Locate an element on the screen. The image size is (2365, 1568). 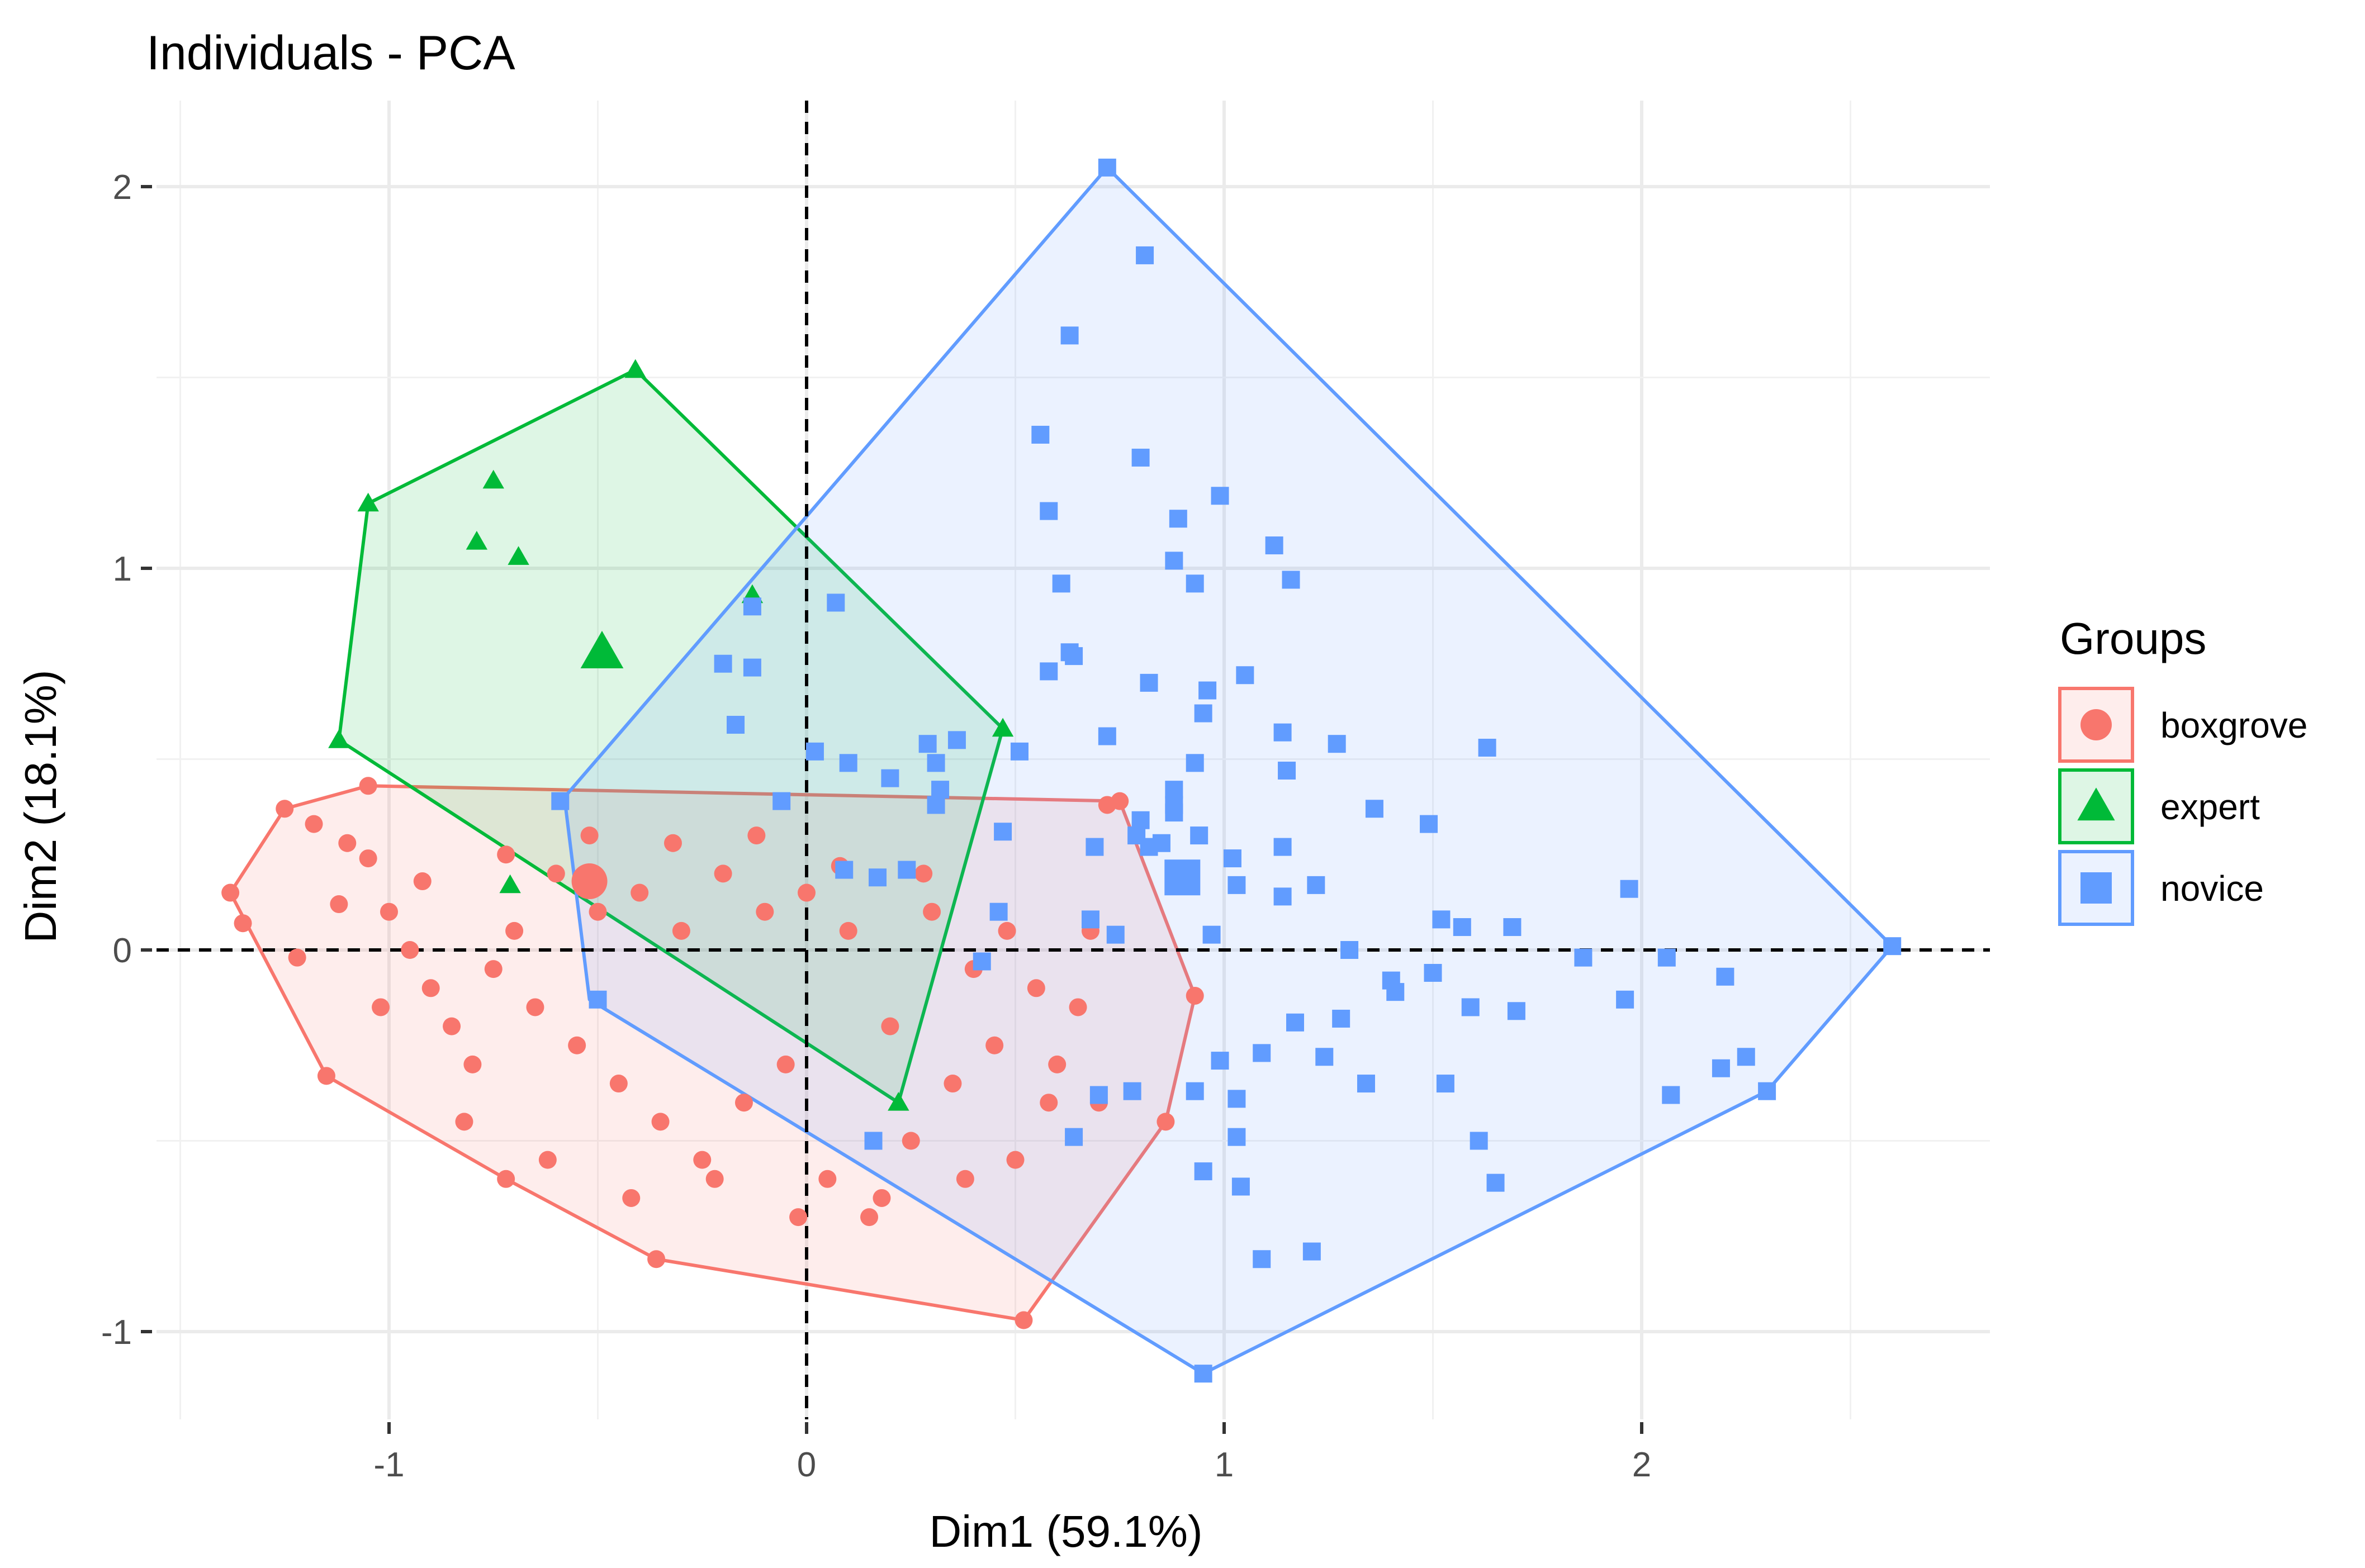
centroid-novice is located at coordinates (1182, 877).